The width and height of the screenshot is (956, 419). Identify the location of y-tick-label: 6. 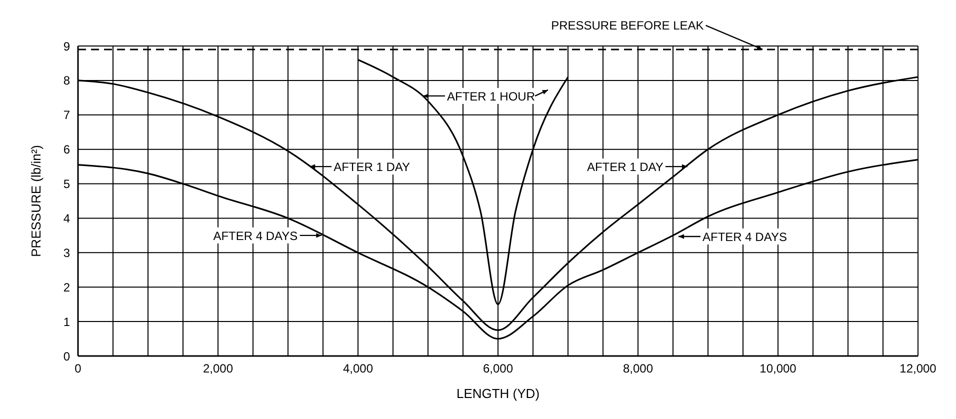
(66, 149).